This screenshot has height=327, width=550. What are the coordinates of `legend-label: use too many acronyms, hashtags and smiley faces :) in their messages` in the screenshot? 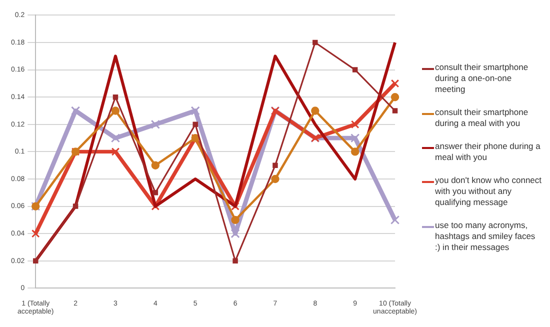 It's located at (485, 236).